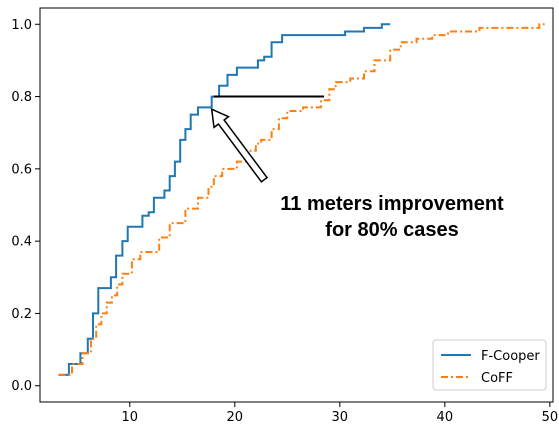 The width and height of the screenshot is (559, 426). Describe the element at coordinates (445, 417) in the screenshot. I see `x-tick-label-40: 40` at that location.